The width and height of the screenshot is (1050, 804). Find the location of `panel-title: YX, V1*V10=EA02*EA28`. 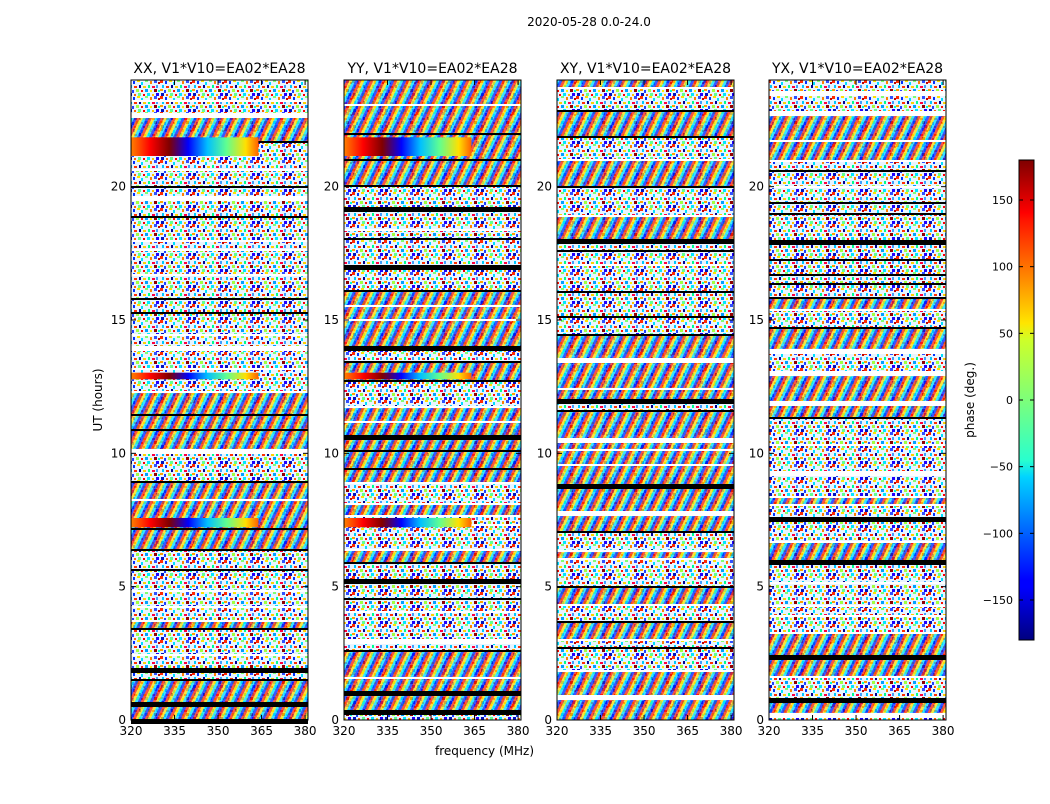

panel-title: YX, V1*V10=EA02*EA28 is located at coordinates (857, 69).